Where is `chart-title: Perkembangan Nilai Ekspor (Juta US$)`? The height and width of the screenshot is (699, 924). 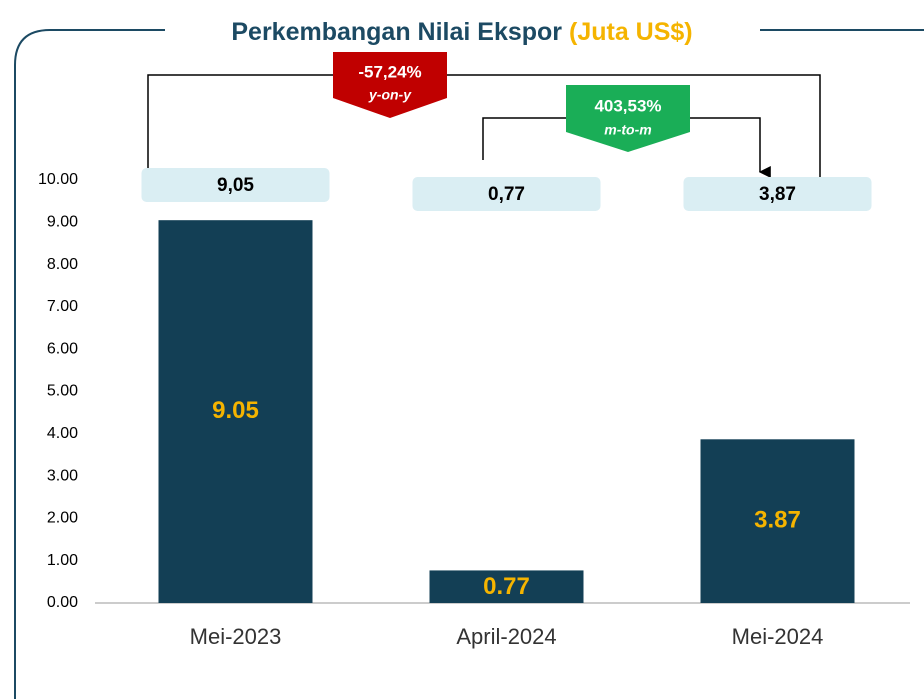 chart-title: Perkembangan Nilai Ekspor (Juta US$) is located at coordinates (461, 32).